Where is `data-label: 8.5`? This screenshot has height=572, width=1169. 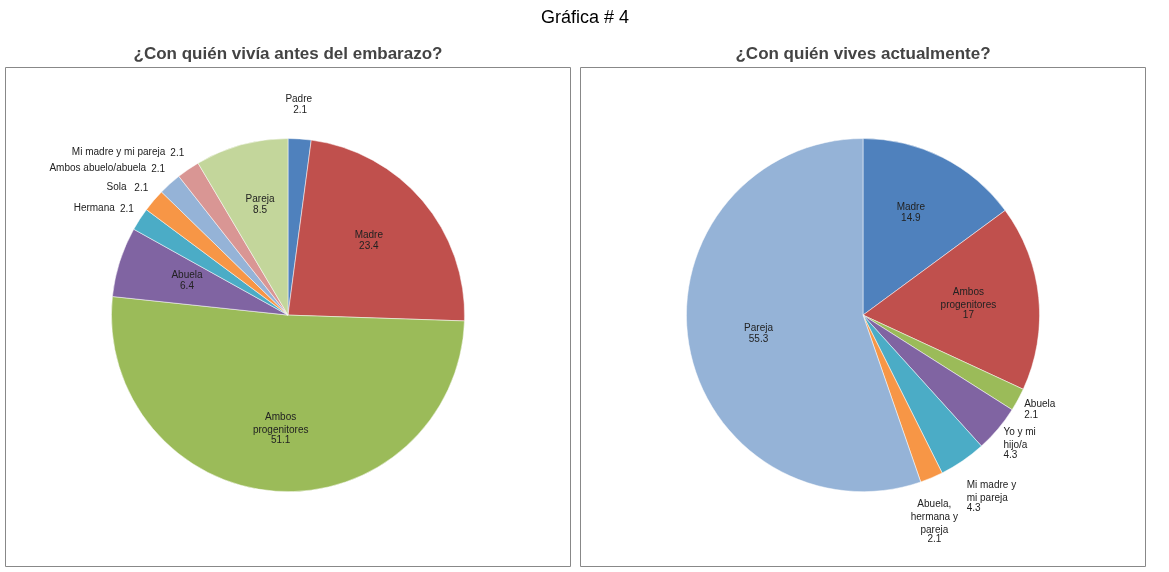
data-label: 8.5 is located at coordinates (260, 209).